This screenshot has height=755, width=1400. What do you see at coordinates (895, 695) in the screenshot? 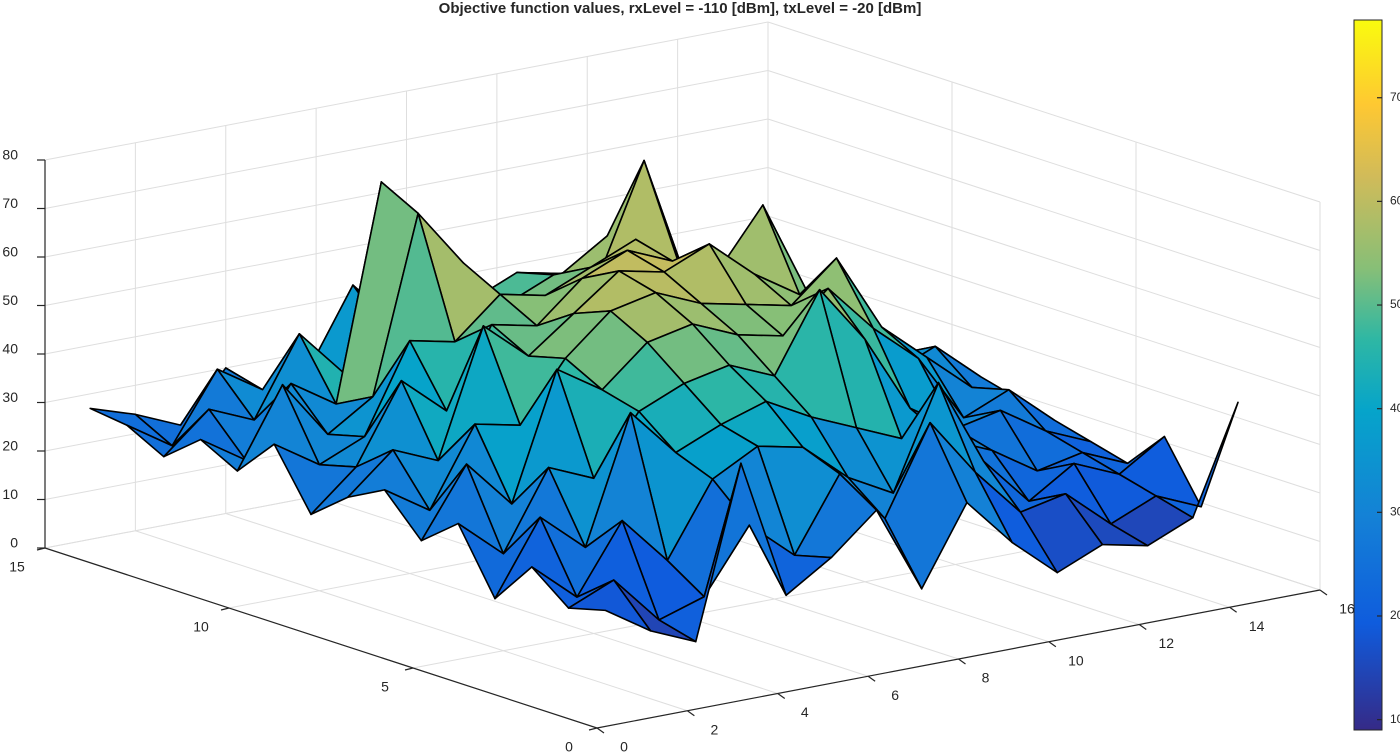
I see `x-tick-label: 6` at bounding box center [895, 695].